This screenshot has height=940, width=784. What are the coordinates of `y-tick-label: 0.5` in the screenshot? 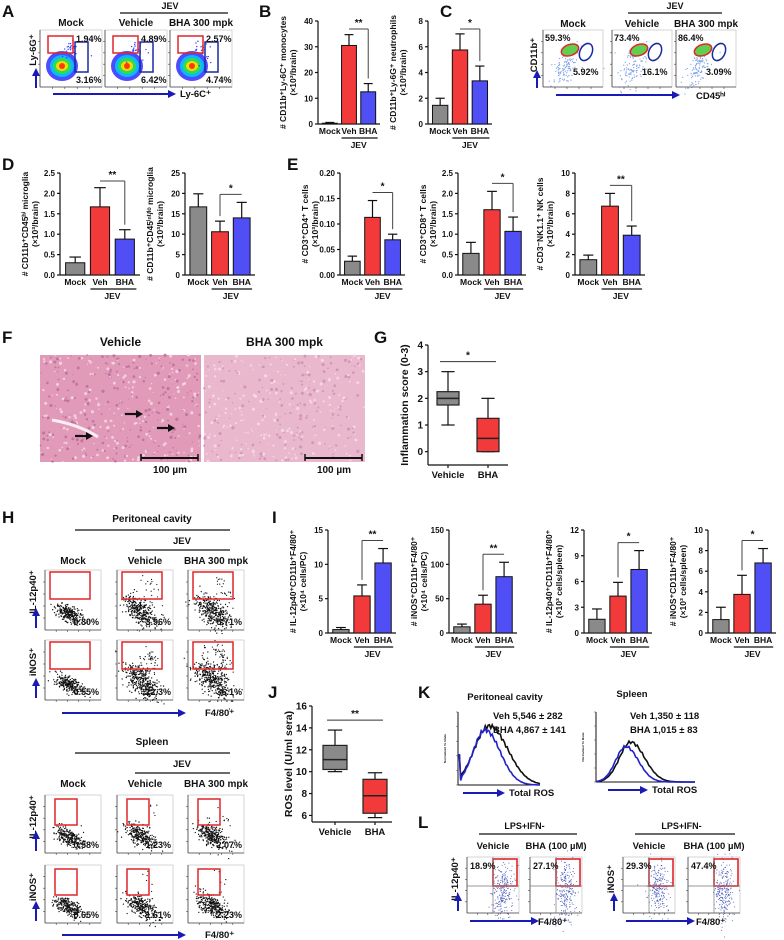 It's located at (50, 255).